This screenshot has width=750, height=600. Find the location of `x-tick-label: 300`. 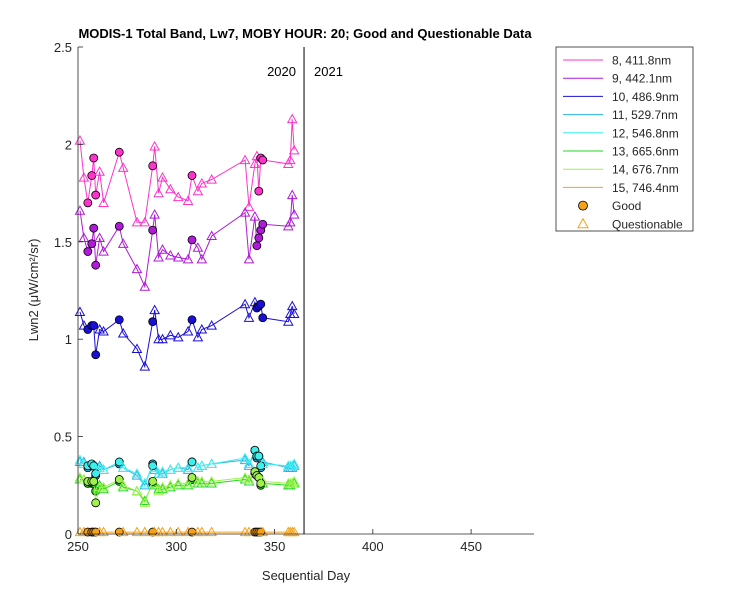

x-tick-label: 300 is located at coordinates (176, 546).